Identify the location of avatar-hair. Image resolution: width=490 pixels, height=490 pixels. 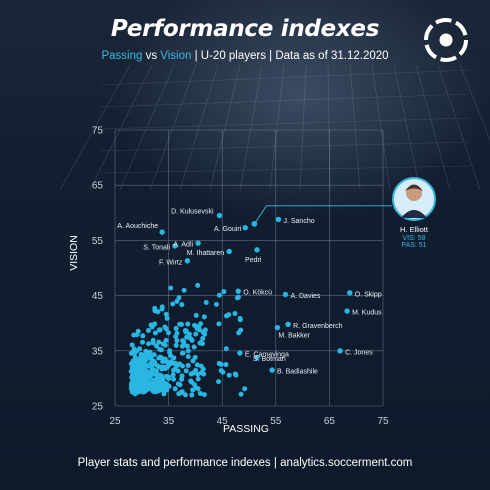
(414, 187).